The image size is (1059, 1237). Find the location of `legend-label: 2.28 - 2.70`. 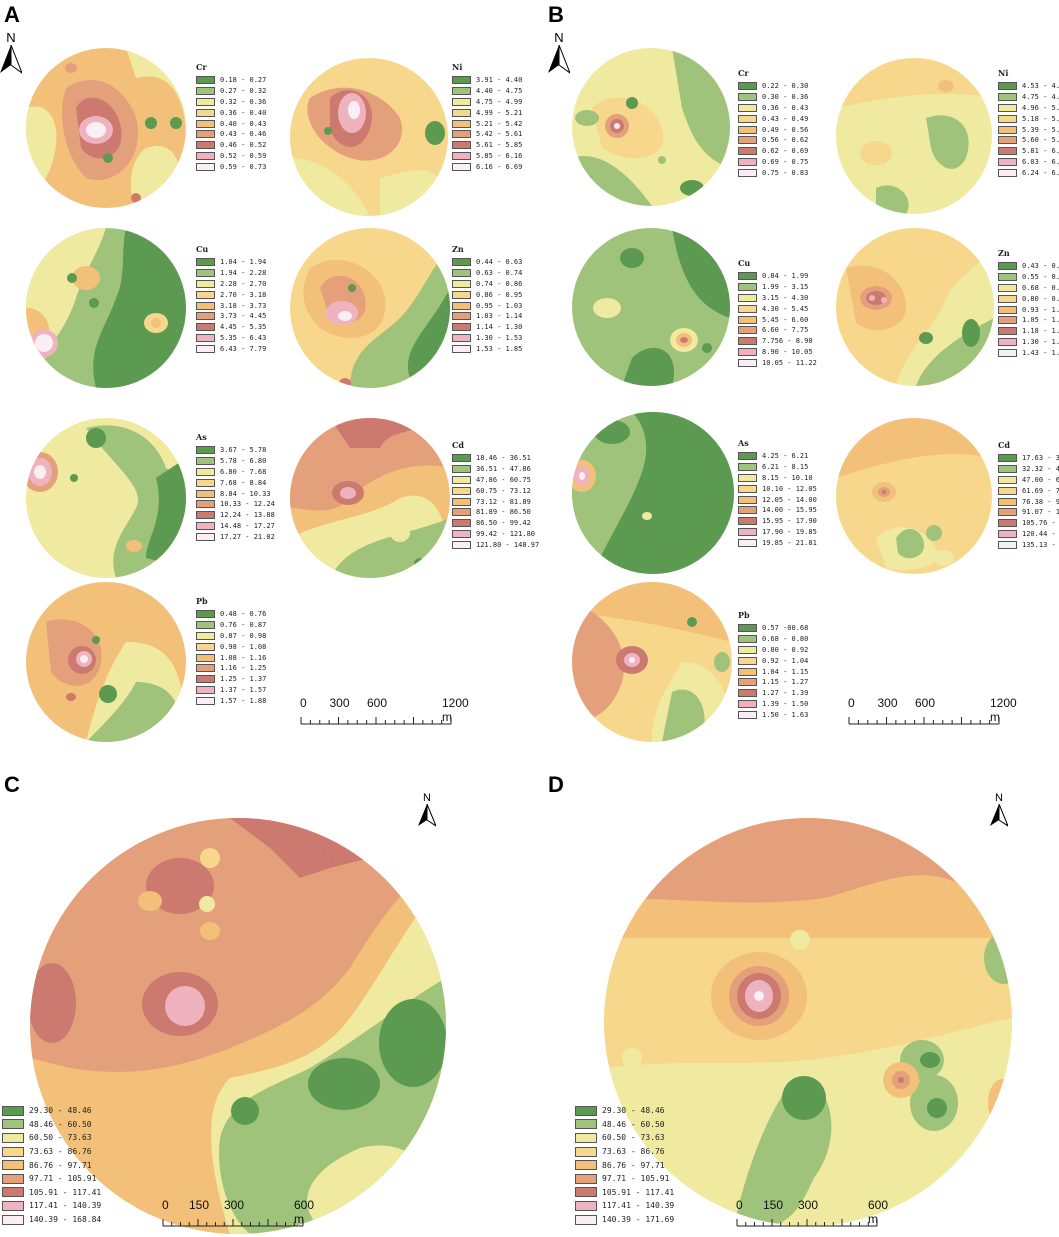

legend-label: 2.28 - 2.70 is located at coordinates (243, 283).